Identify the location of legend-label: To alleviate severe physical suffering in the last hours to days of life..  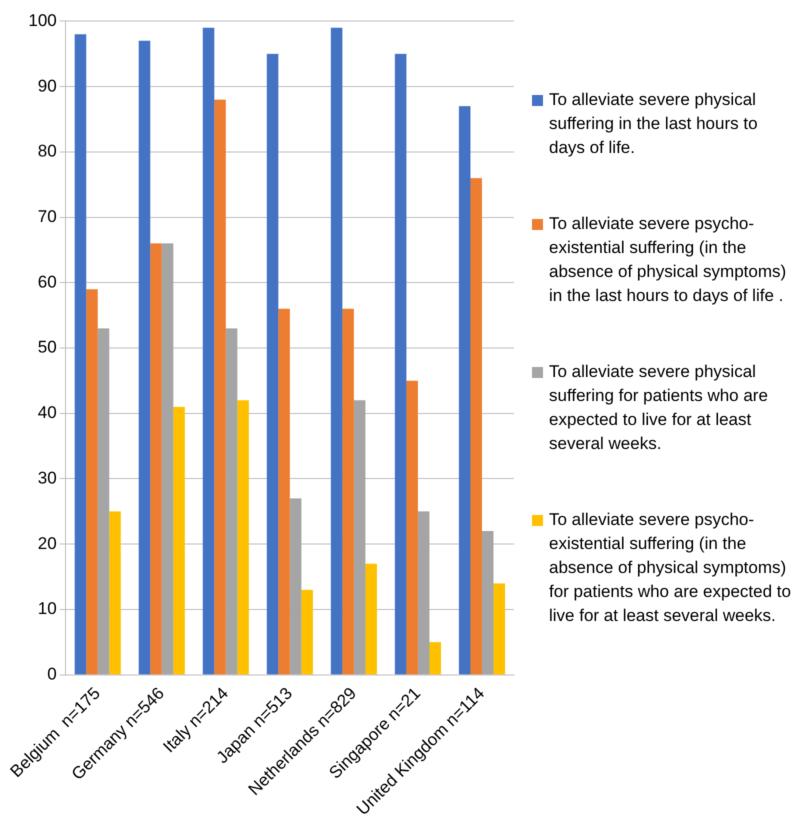
(654, 124).